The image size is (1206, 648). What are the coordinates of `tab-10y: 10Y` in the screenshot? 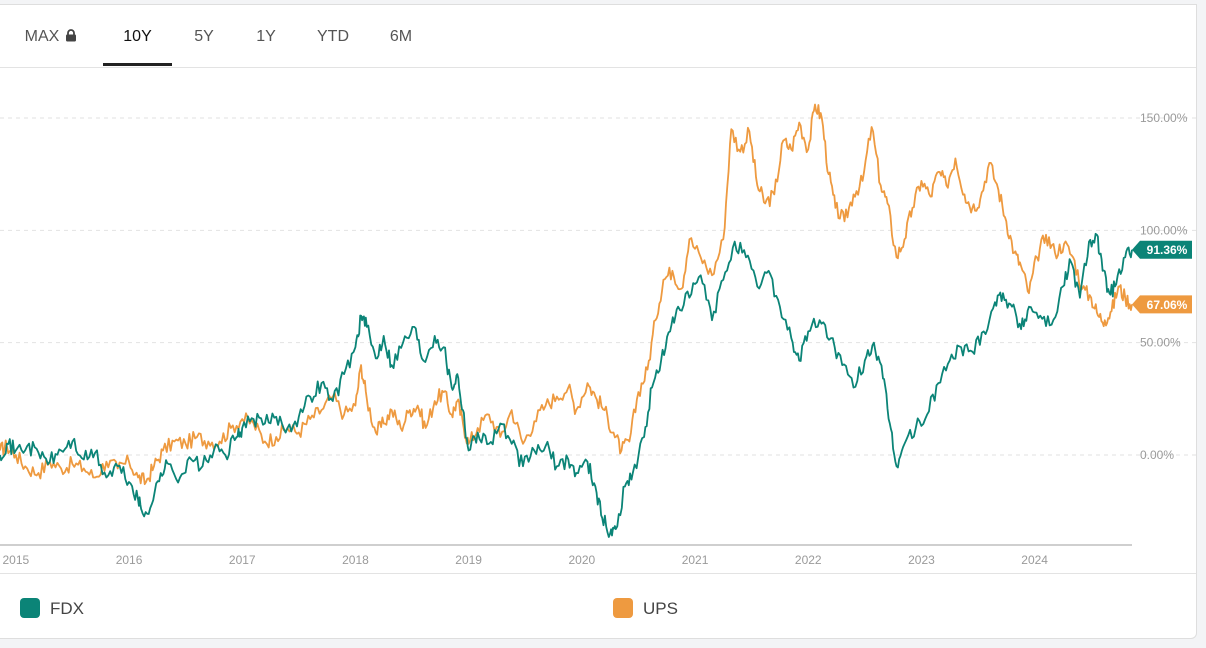 It's located at (137, 35).